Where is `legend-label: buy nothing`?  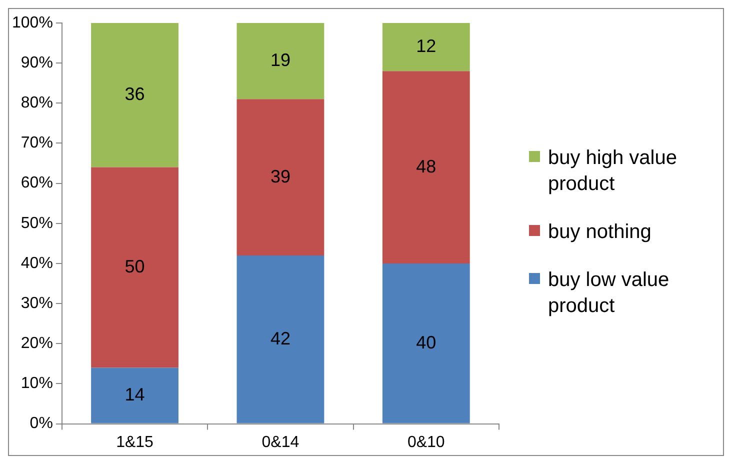 legend-label: buy nothing is located at coordinates (600, 232).